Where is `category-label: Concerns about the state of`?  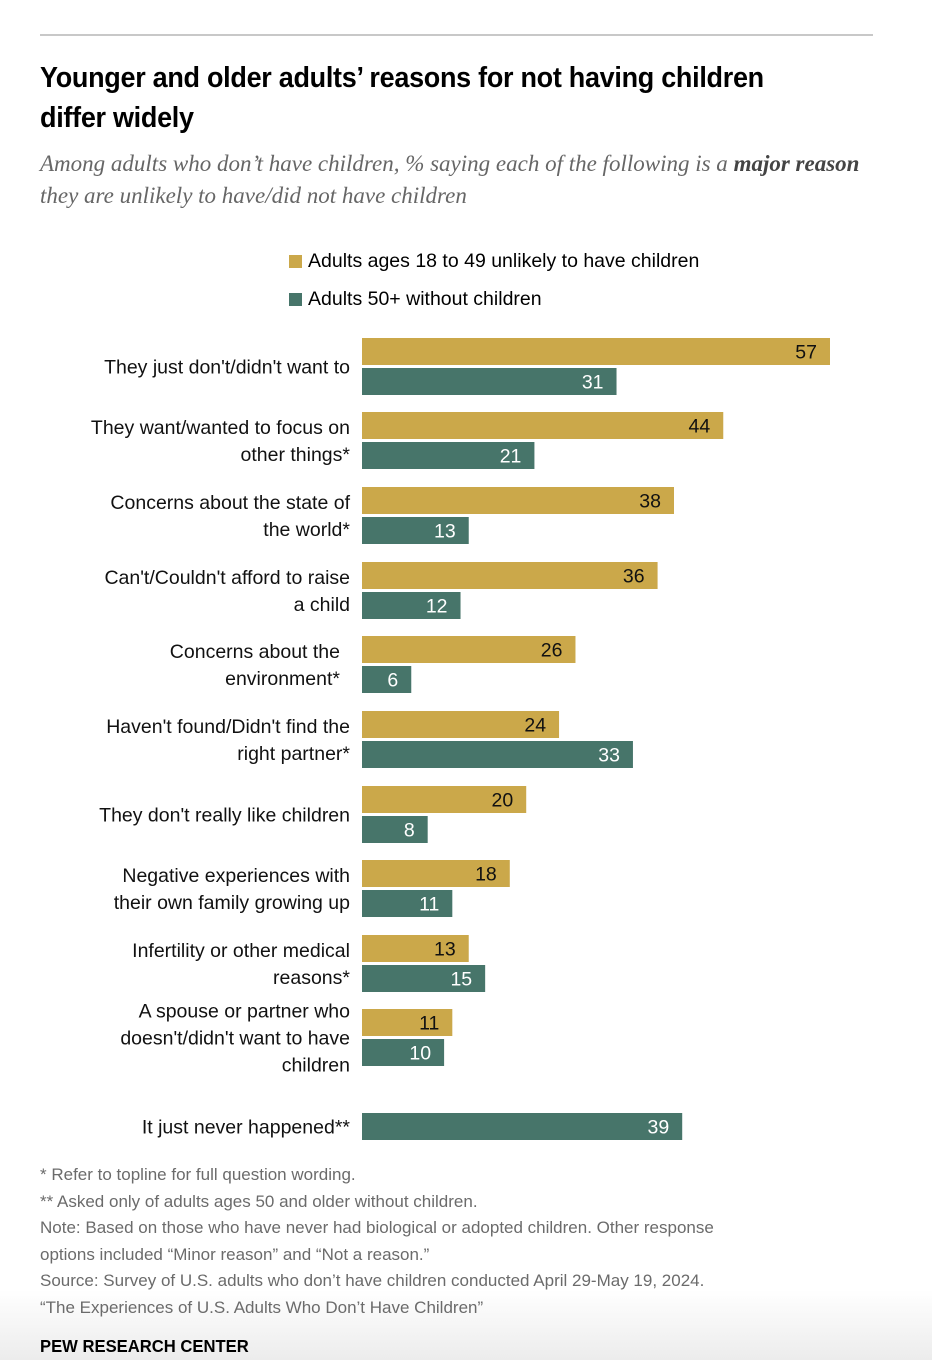
category-label: Concerns about the state of is located at coordinates (230, 503).